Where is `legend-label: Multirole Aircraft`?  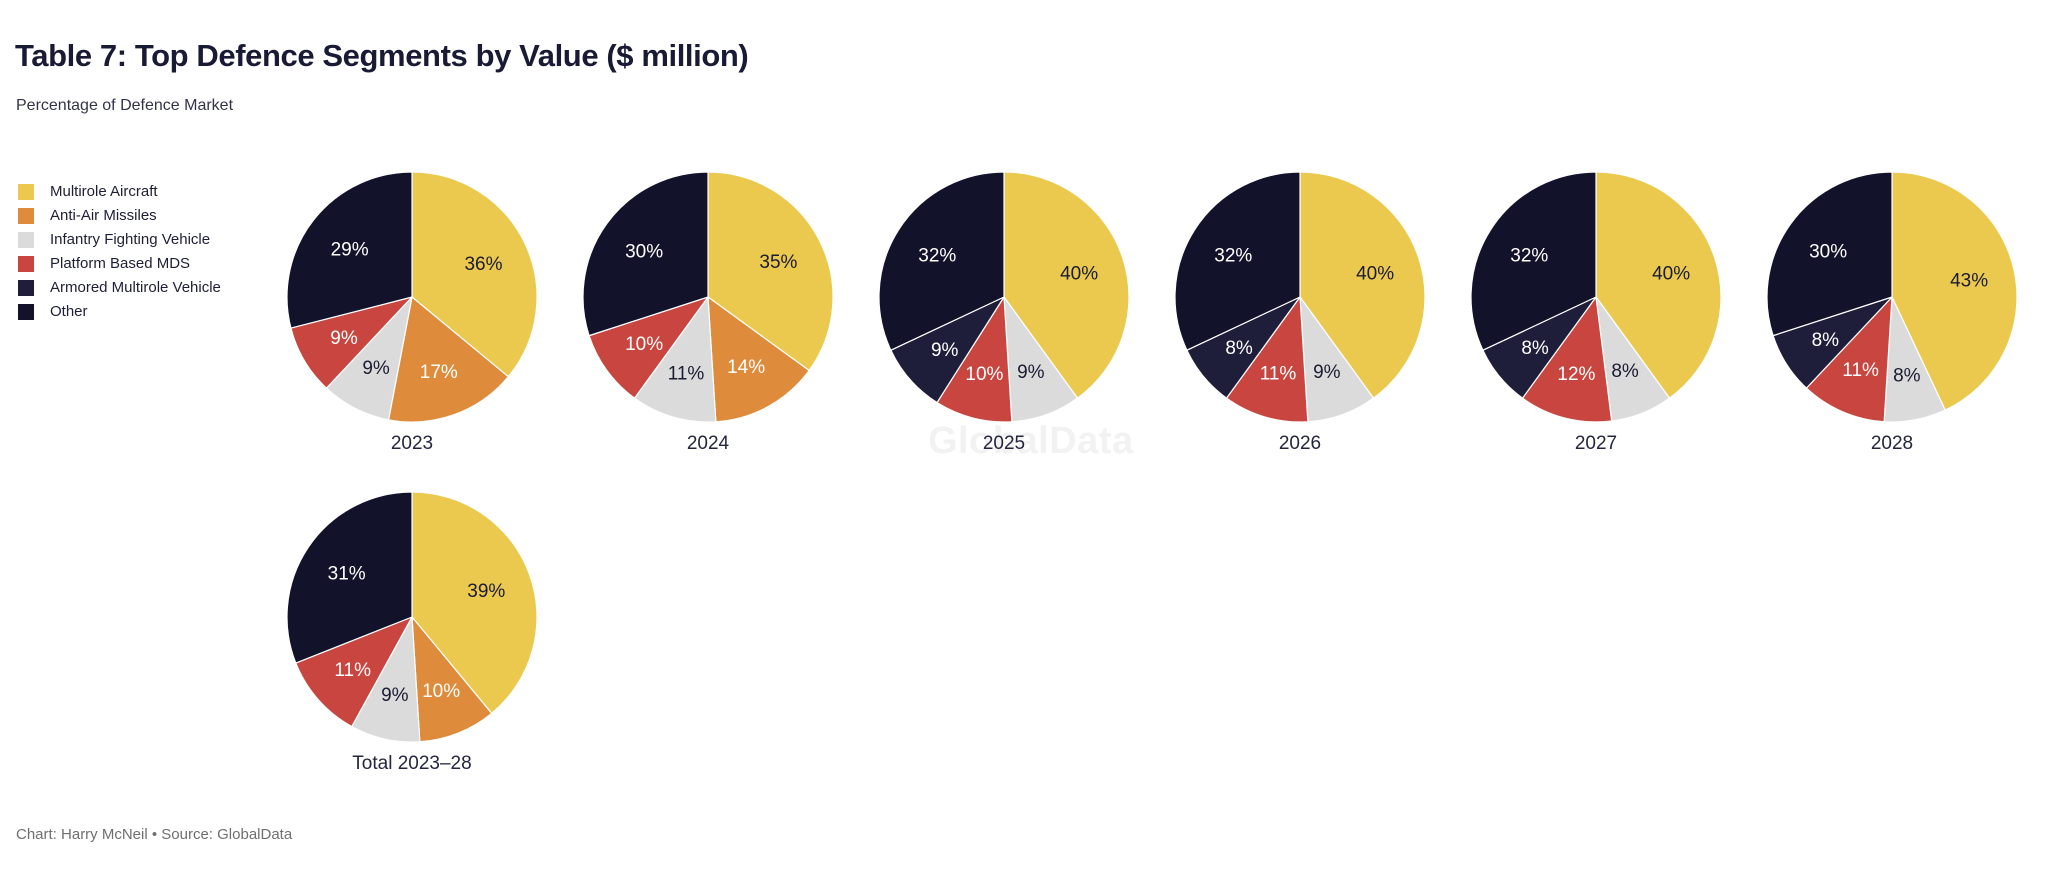
legend-label: Multirole Aircraft is located at coordinates (104, 191).